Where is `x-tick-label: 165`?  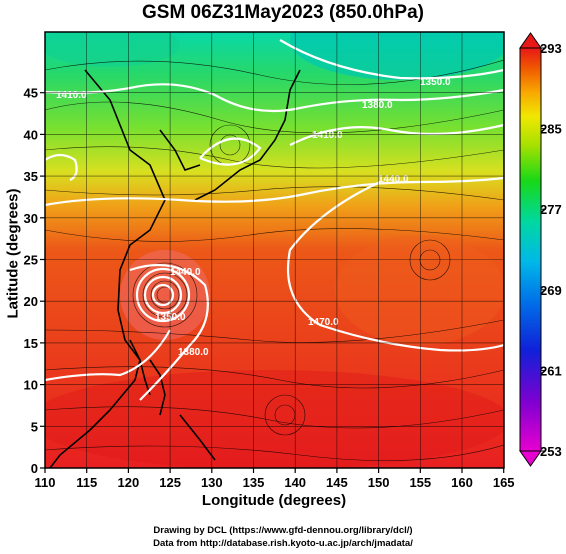
x-tick-label: 165 is located at coordinates (504, 482).